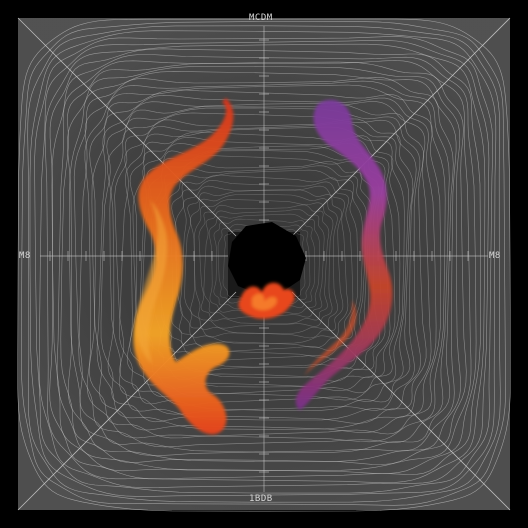 The image size is (528, 528). What do you see at coordinates (495, 256) in the screenshot?
I see `right-label: M8` at bounding box center [495, 256].